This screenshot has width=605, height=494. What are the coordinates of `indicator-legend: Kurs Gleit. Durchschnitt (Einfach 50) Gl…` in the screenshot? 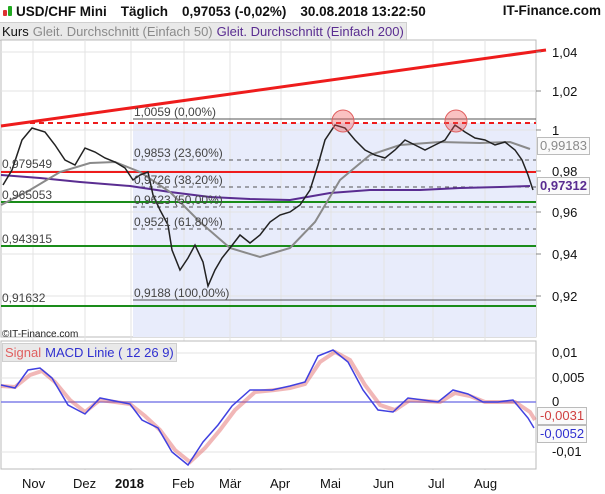 It's located at (203, 31).